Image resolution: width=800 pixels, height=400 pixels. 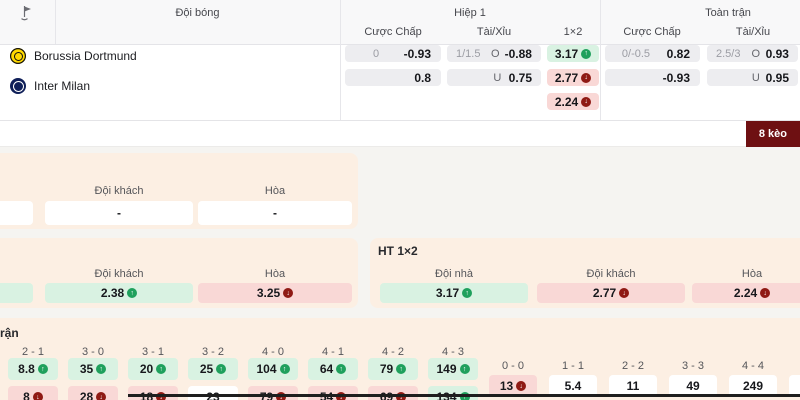 I want to click on h1-handicap-away-odds: 0.8, so click(x=393, y=77).